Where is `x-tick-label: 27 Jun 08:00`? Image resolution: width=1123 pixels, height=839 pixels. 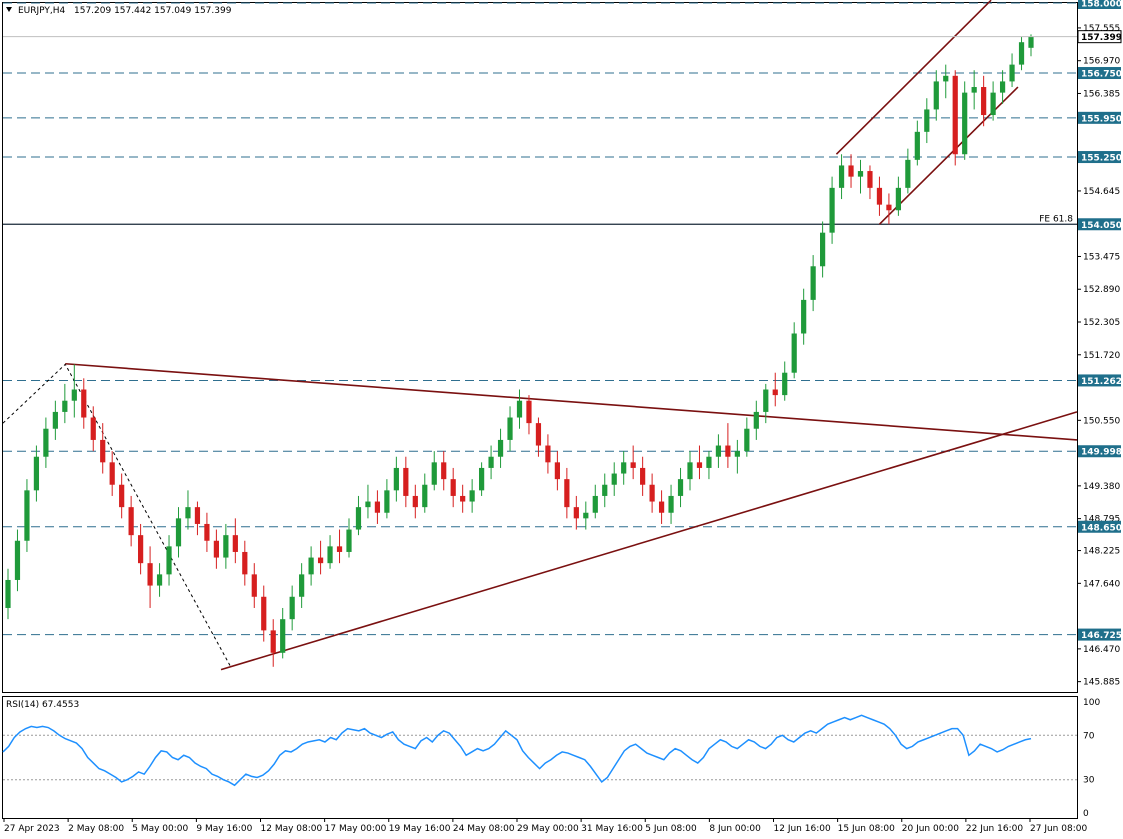
x-tick-label: 27 Jun 08:00 is located at coordinates (1058, 829).